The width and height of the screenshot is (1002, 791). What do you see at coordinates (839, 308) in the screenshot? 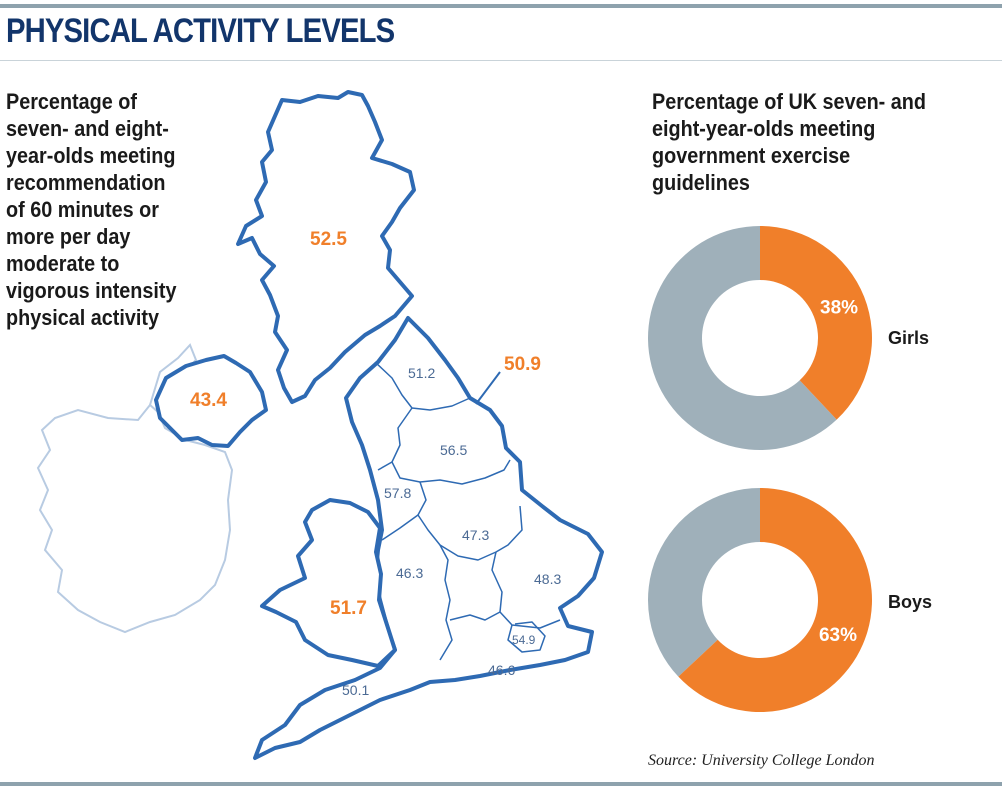
I see `girls-percent-label: 38%` at bounding box center [839, 308].